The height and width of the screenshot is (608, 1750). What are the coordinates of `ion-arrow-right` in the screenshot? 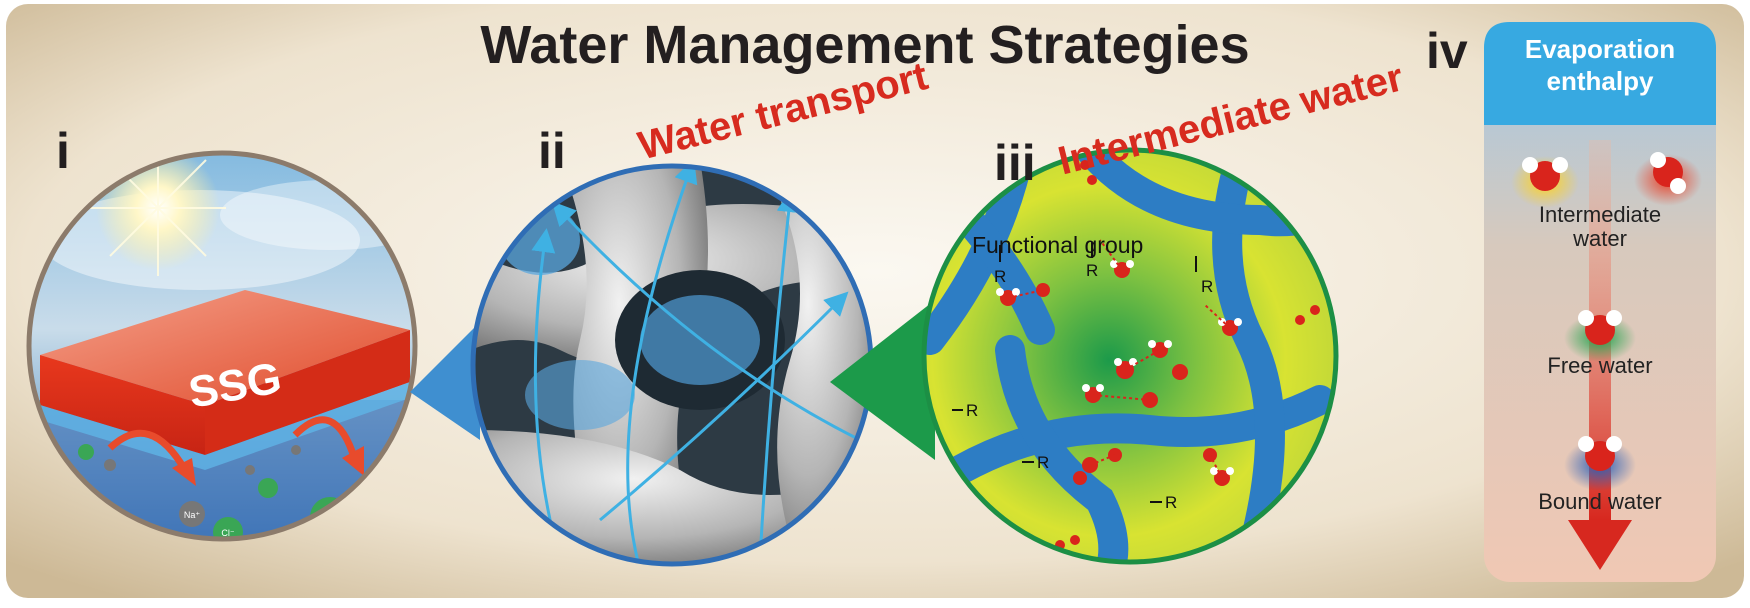 It's located at (325, 439).